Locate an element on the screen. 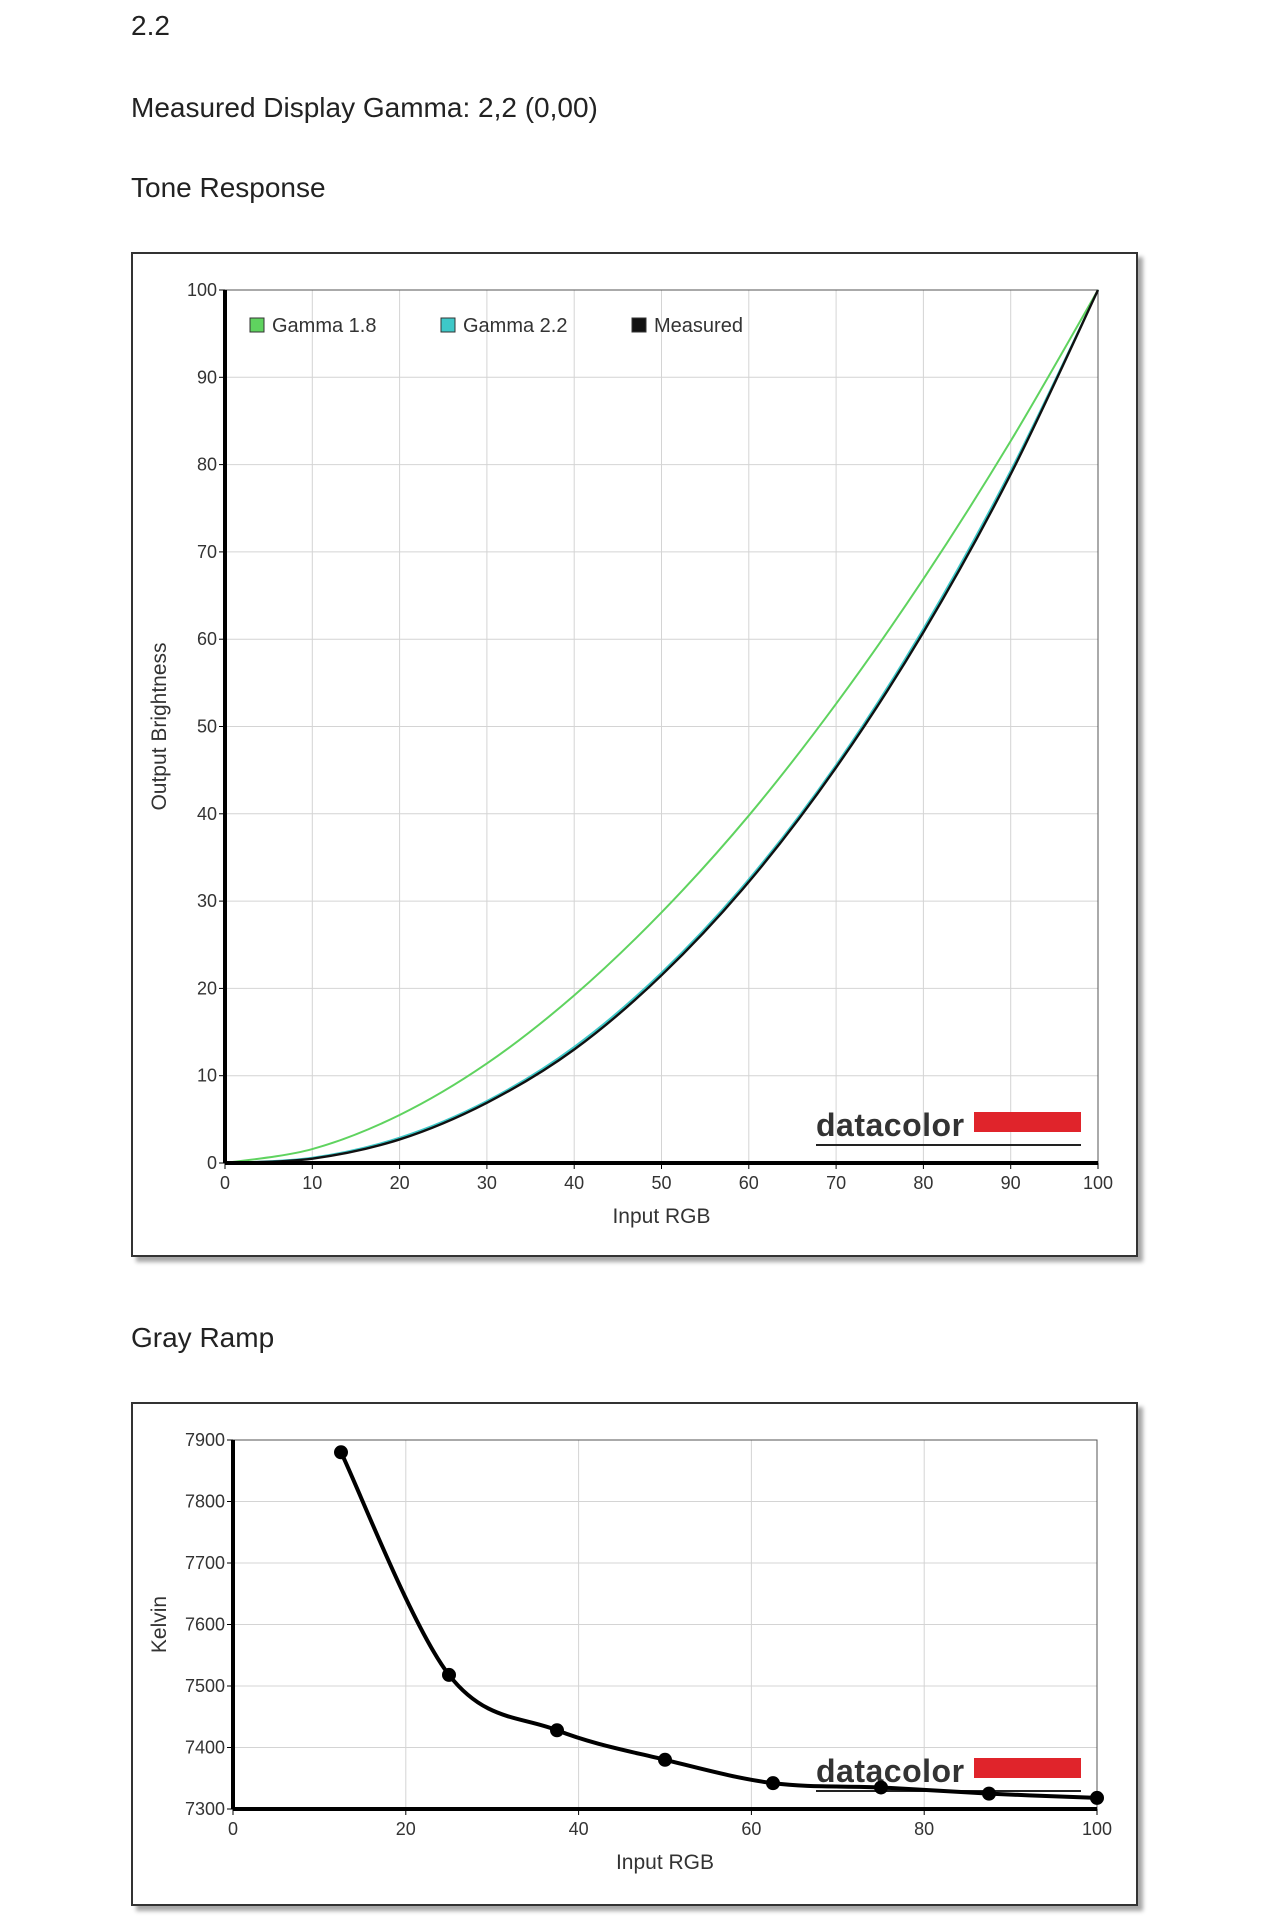  y-tick-label: 90 is located at coordinates (207, 377).